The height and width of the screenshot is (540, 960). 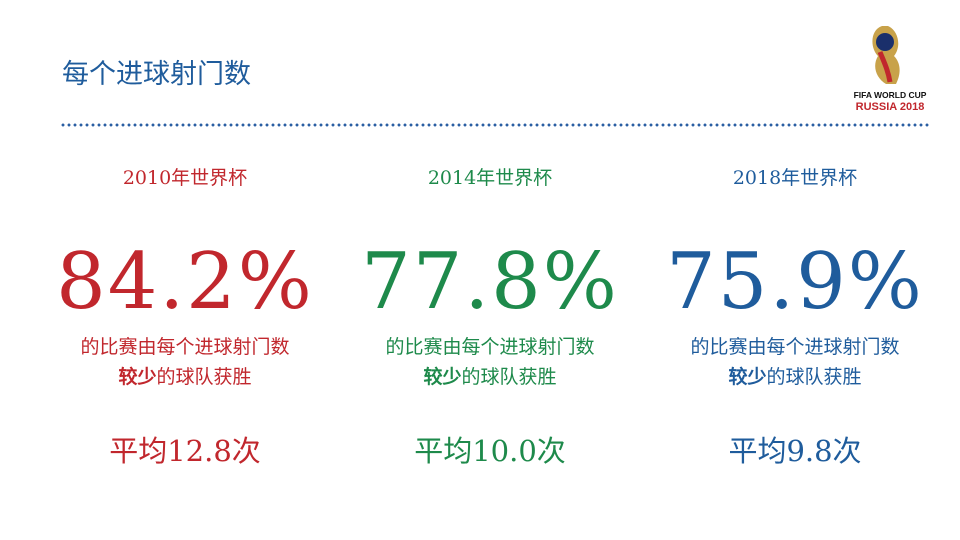 What do you see at coordinates (490, 451) in the screenshot?
I see `average-shots: 平均10.0次` at bounding box center [490, 451].